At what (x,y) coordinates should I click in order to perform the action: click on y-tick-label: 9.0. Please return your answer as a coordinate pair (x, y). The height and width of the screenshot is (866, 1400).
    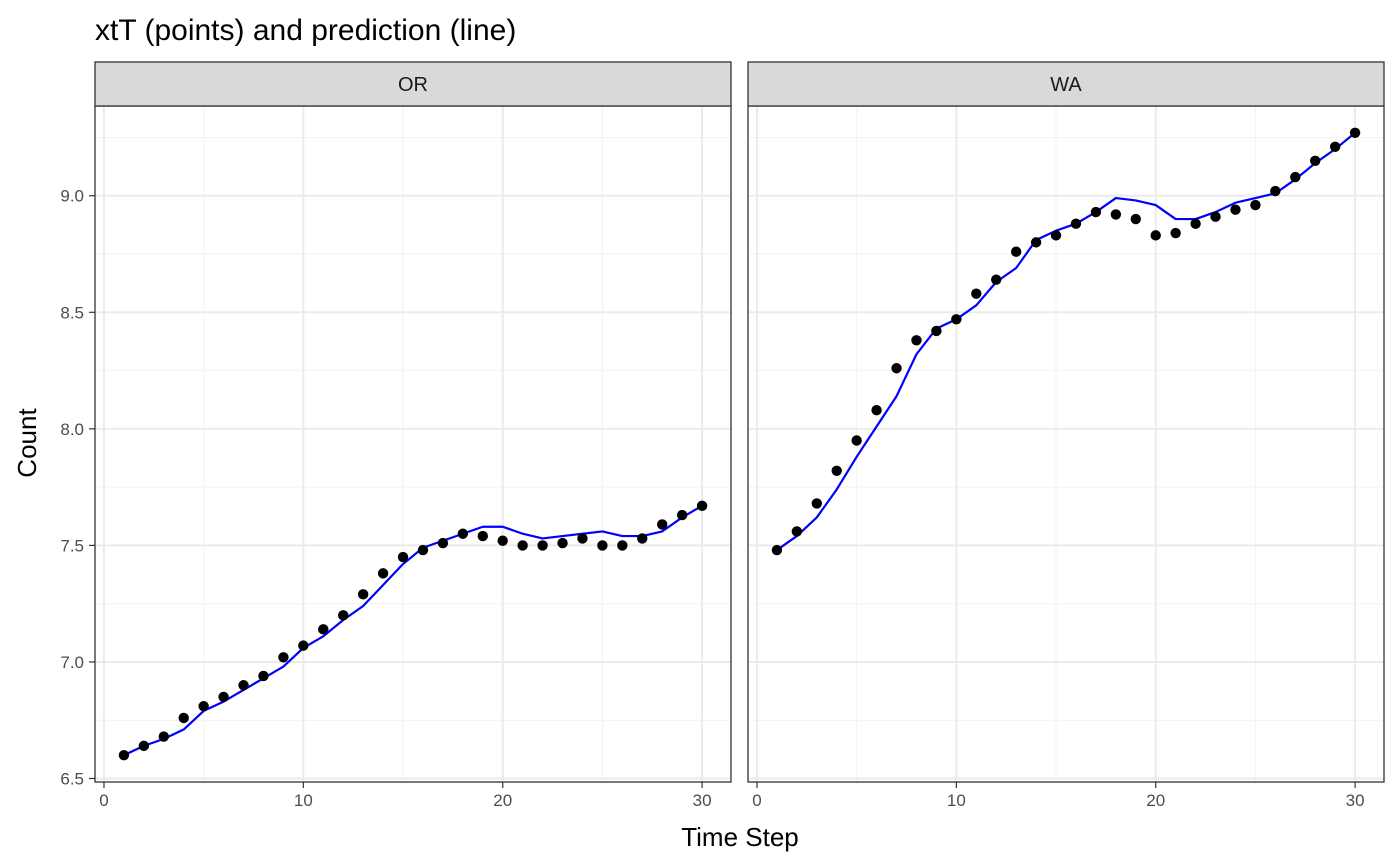
    Looking at the image, I should click on (72, 196).